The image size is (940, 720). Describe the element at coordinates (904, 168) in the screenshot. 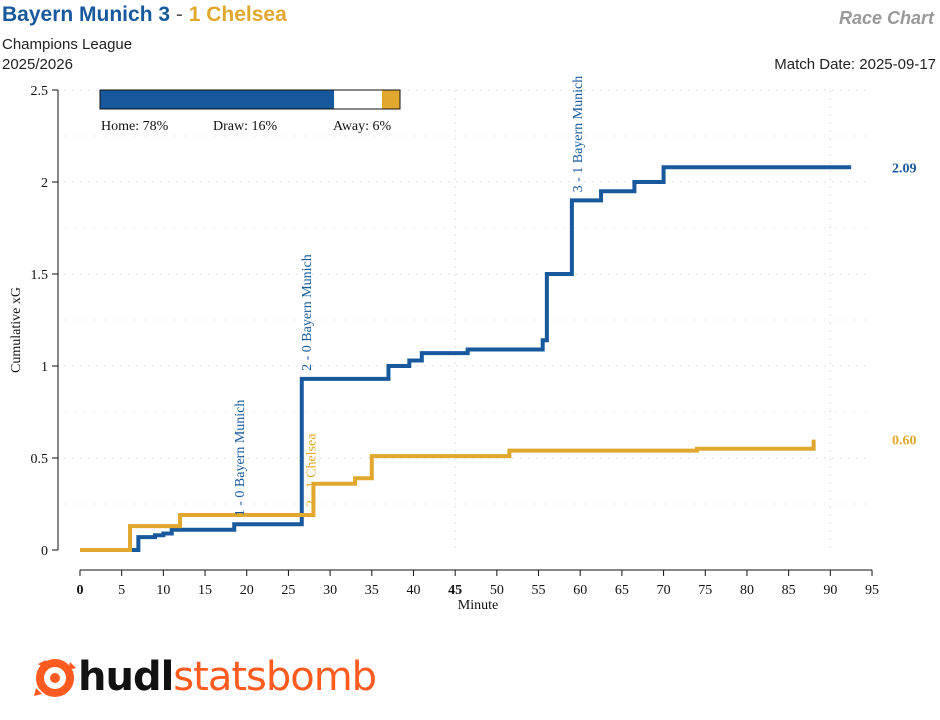

I see `home-final-xg-label: 2.09` at that location.